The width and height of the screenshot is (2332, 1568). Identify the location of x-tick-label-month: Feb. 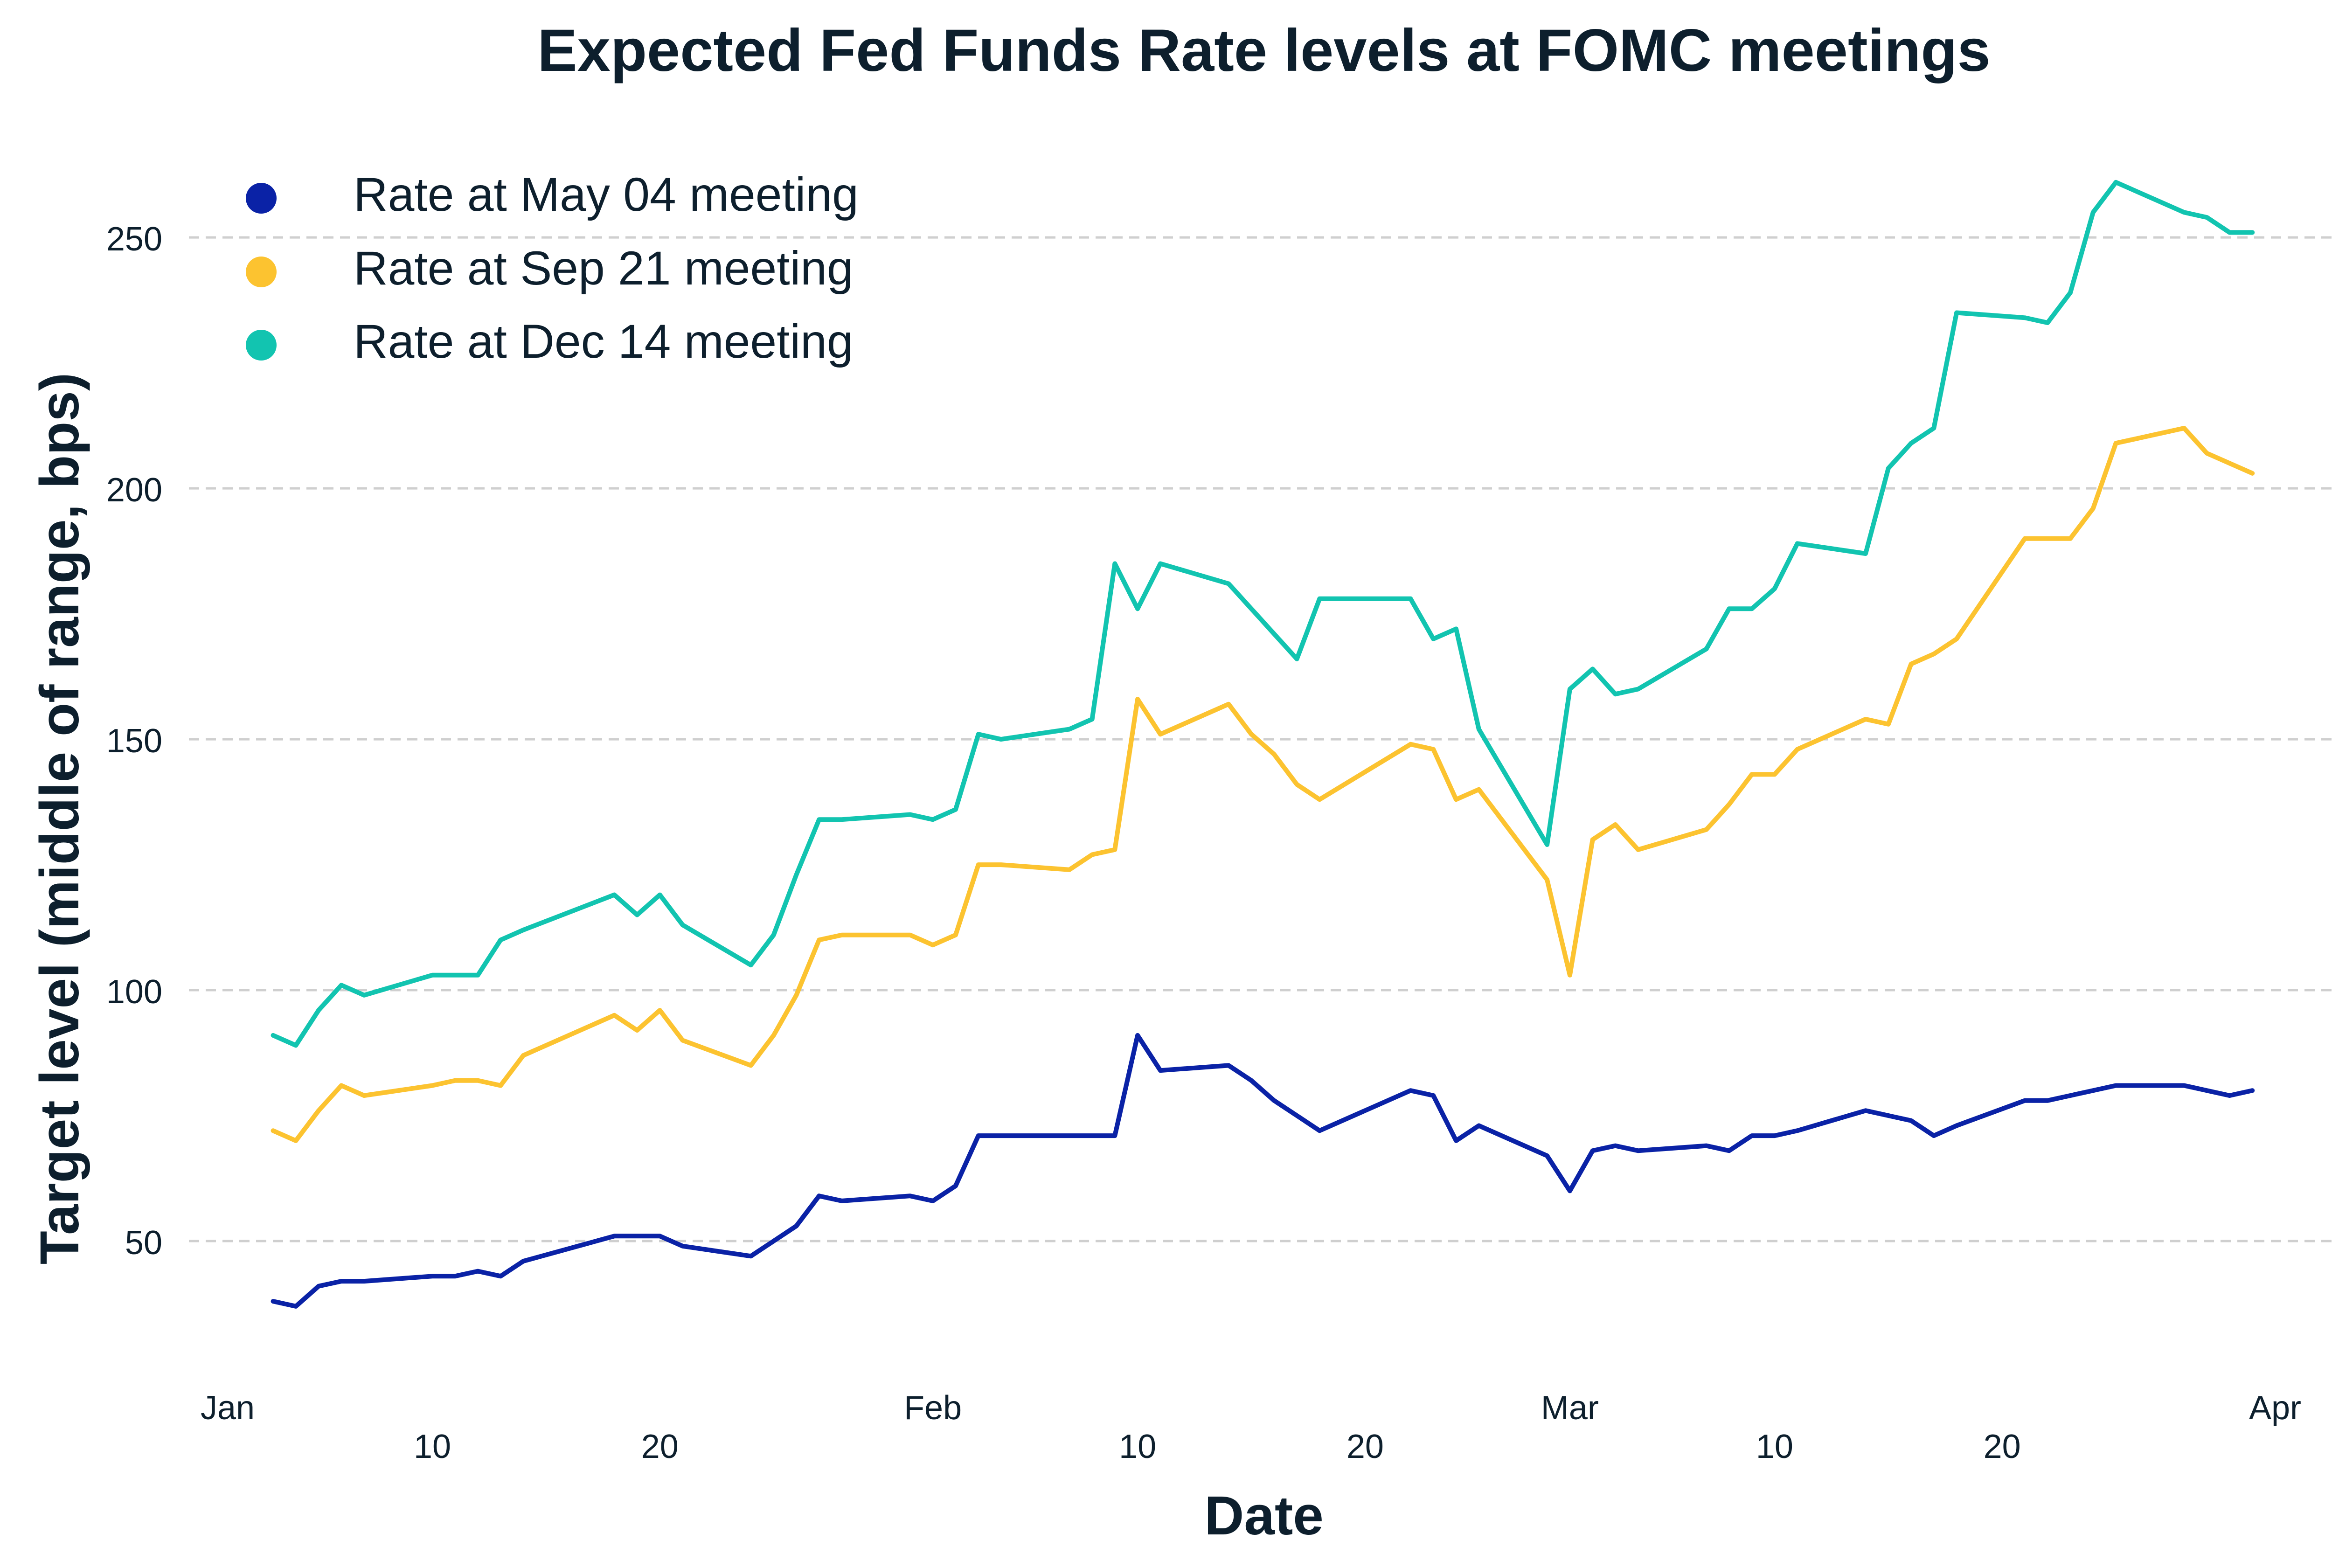
(933, 1408).